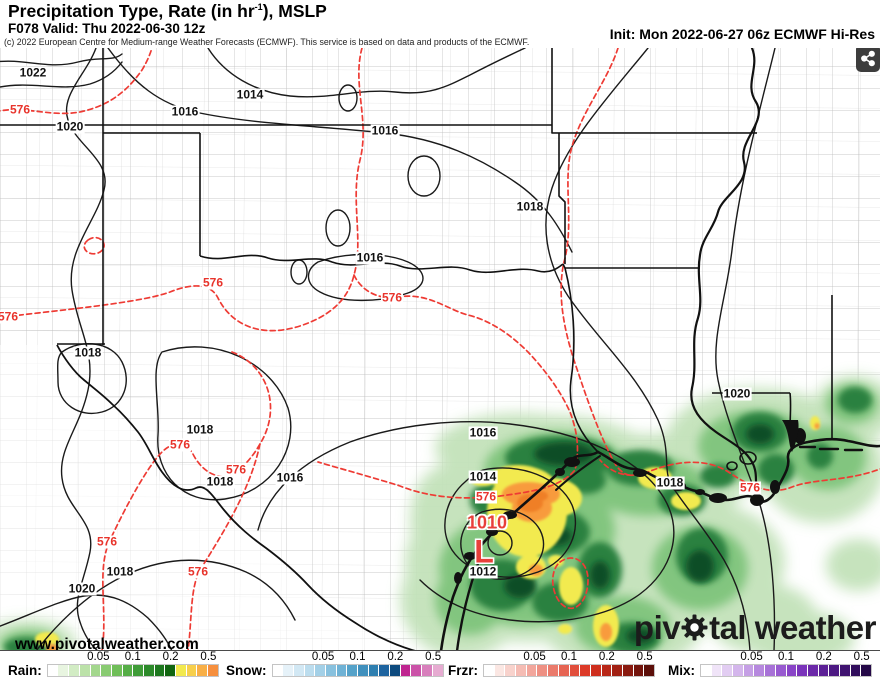 The height and width of the screenshot is (680, 880). Describe the element at coordinates (246, 670) in the screenshot. I see `legend-label: Snow:` at that location.